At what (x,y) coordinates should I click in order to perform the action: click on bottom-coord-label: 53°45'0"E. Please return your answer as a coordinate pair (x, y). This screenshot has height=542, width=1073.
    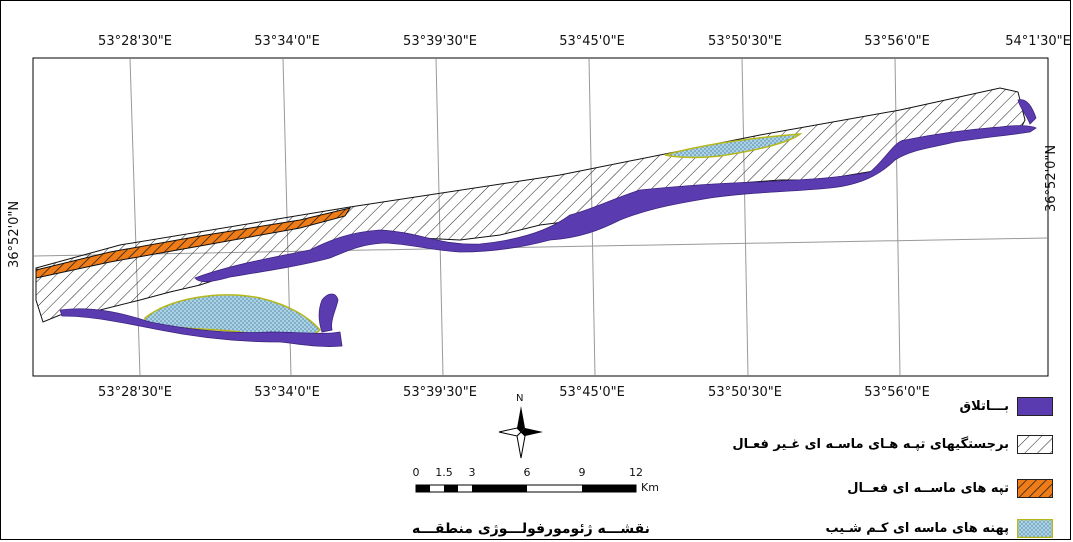
    Looking at the image, I should click on (592, 392).